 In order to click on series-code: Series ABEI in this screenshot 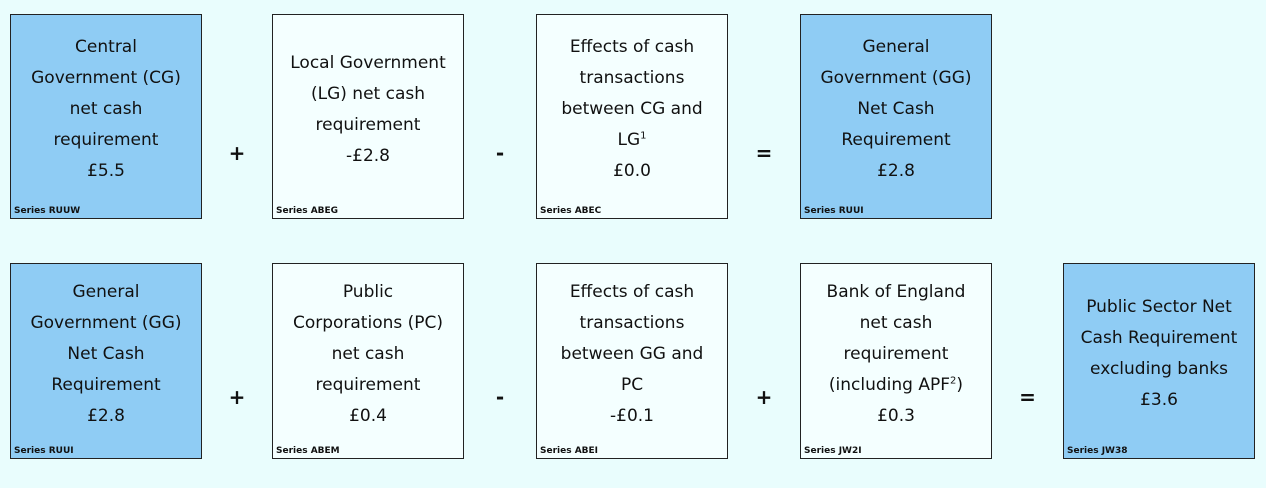, I will do `click(569, 451)`.